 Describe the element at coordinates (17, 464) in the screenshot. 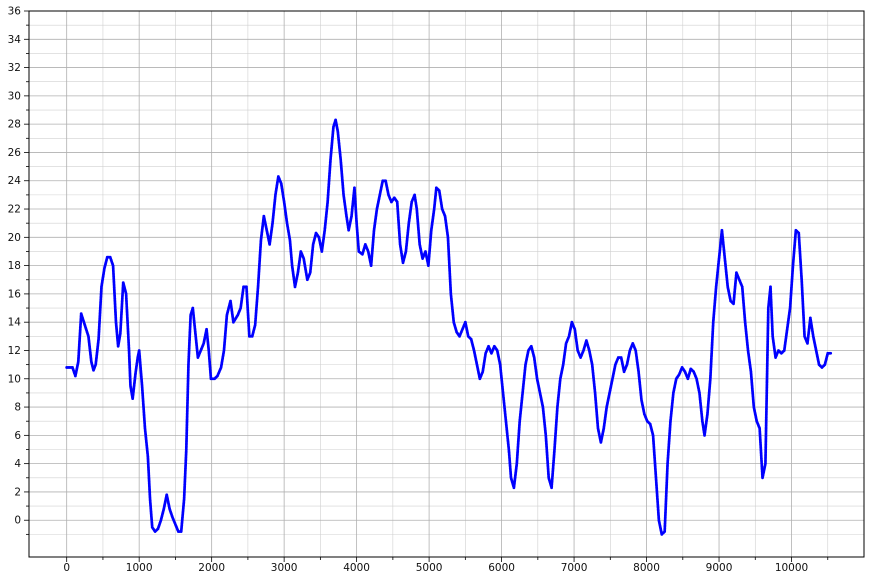

I see `y-tick-label: 4` at that location.